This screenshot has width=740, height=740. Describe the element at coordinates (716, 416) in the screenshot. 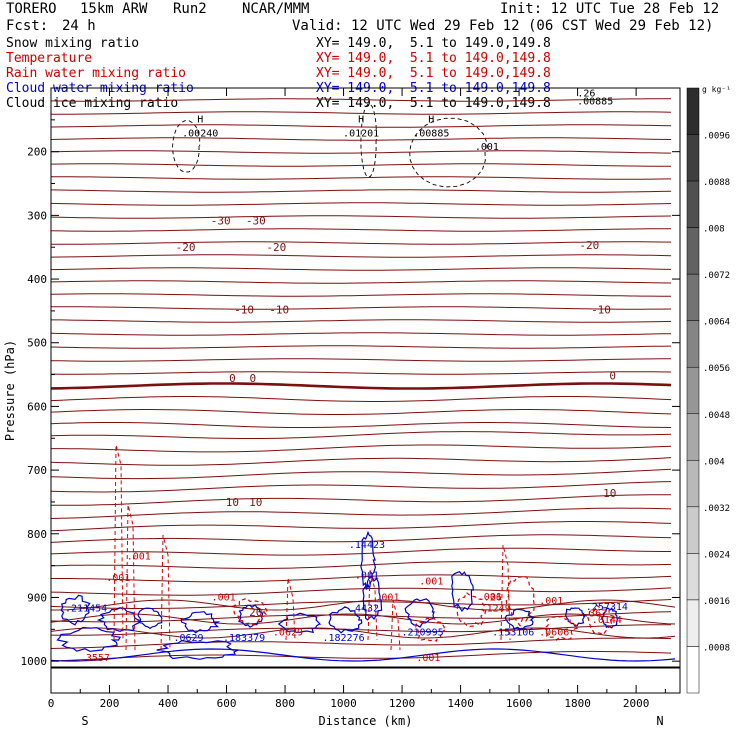

I see `colorbar-label: .0048` at that location.